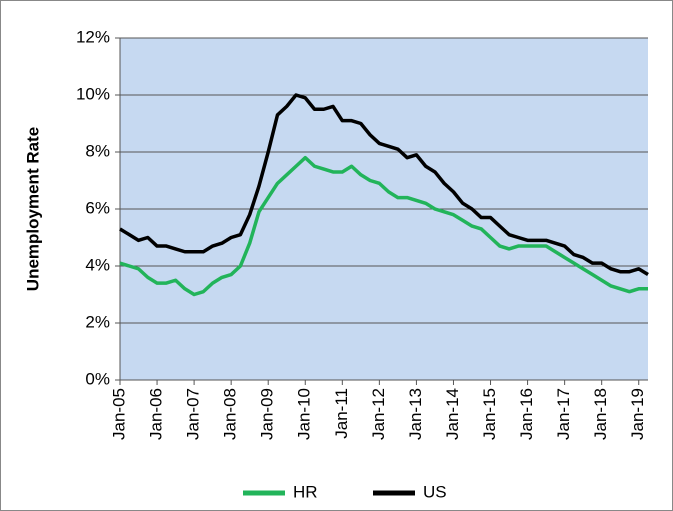 Image resolution: width=673 pixels, height=511 pixels. I want to click on y-tick-label: 6%, so click(97, 207).